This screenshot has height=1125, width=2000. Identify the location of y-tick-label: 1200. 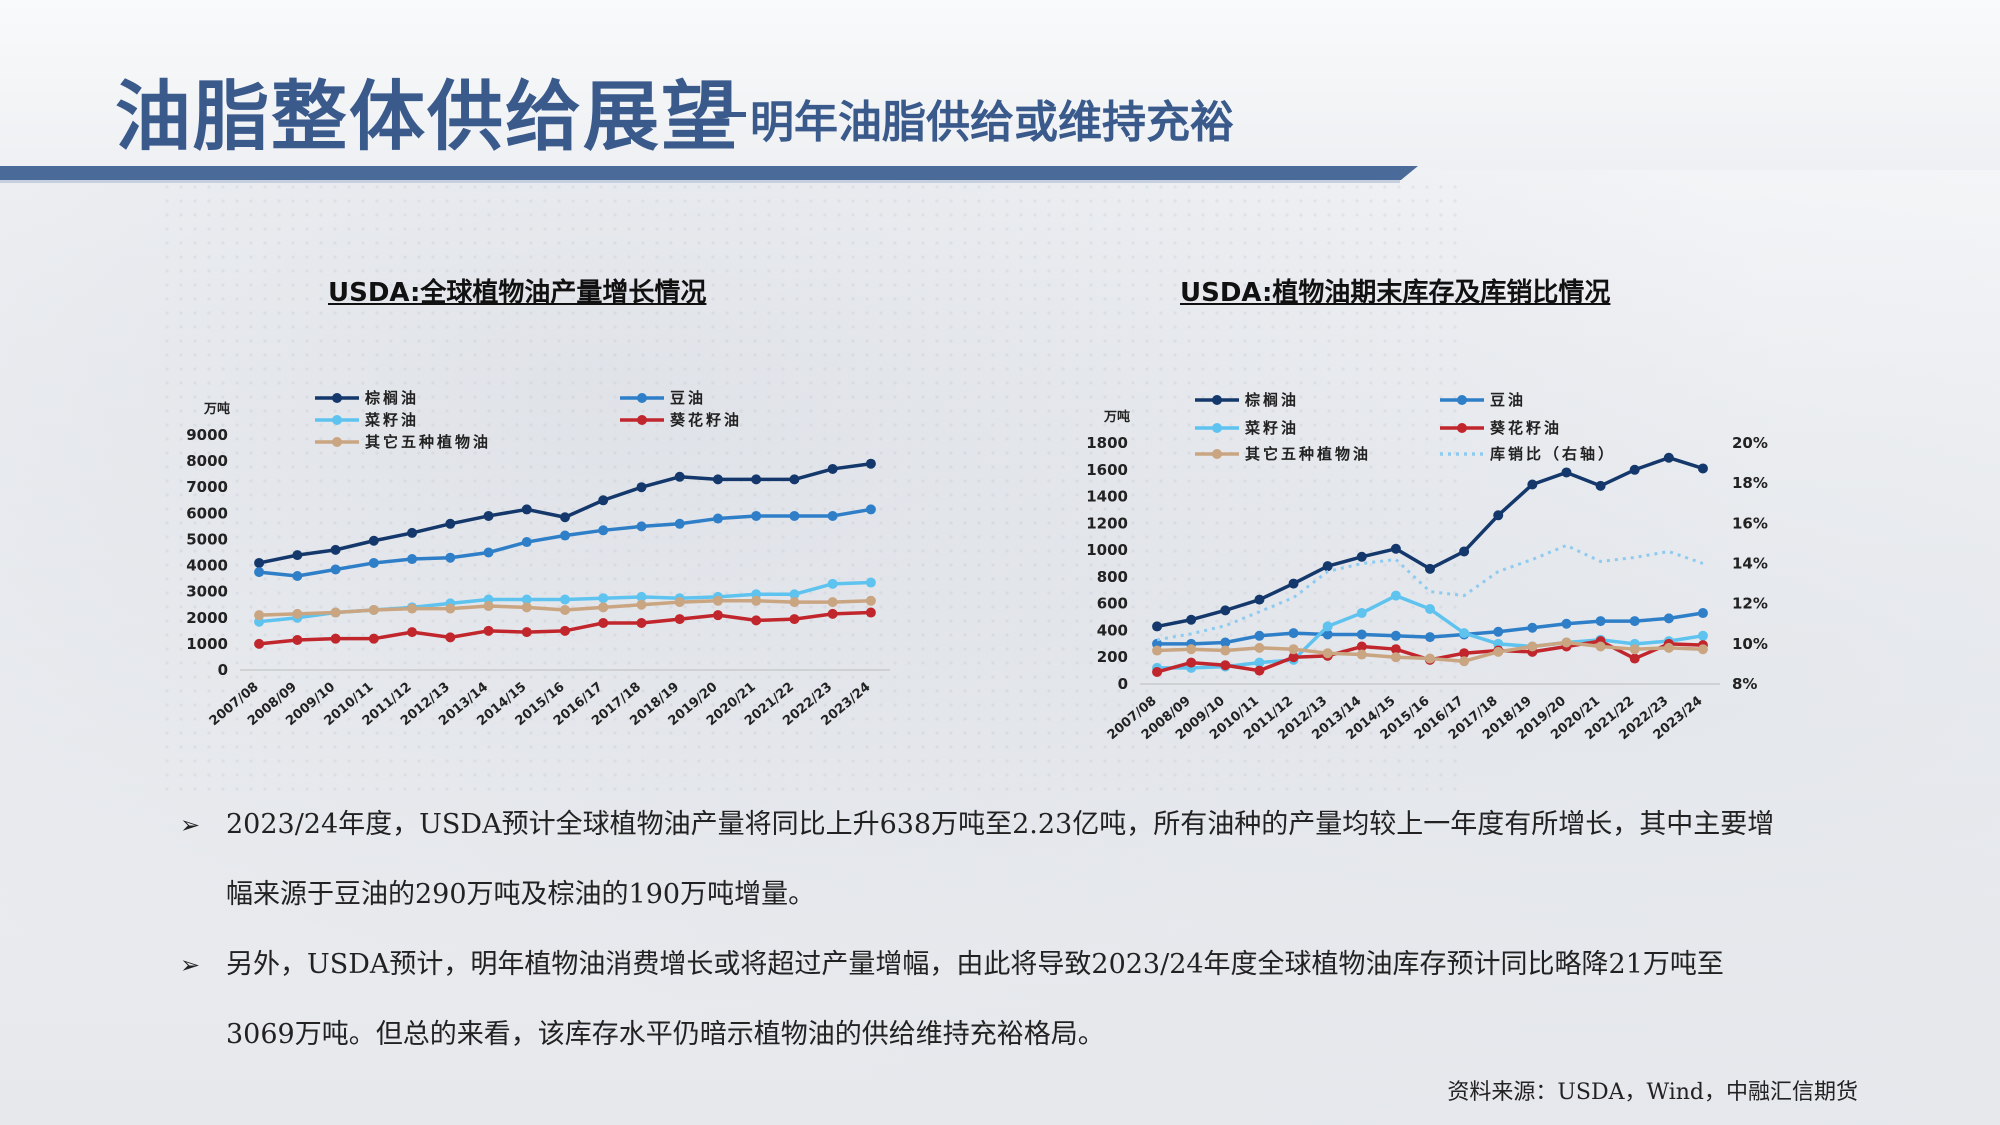
(1107, 523).